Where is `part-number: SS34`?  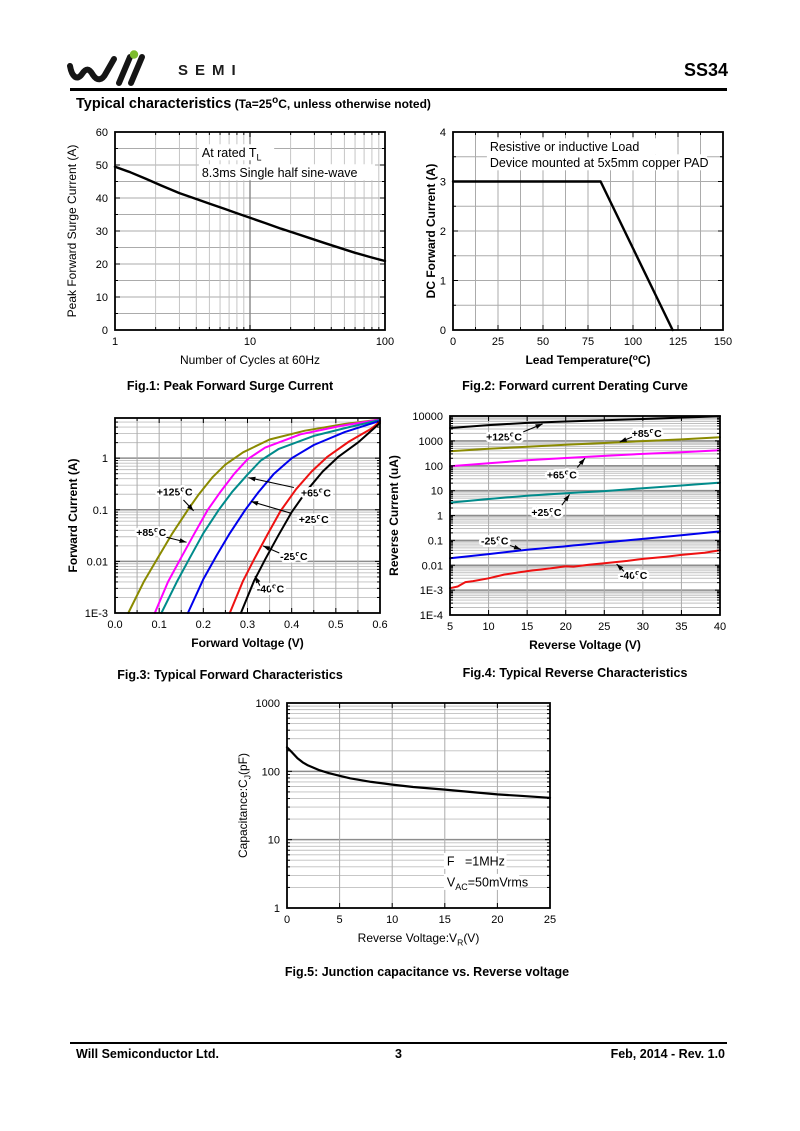
part-number: SS34 is located at coordinates (705, 70).